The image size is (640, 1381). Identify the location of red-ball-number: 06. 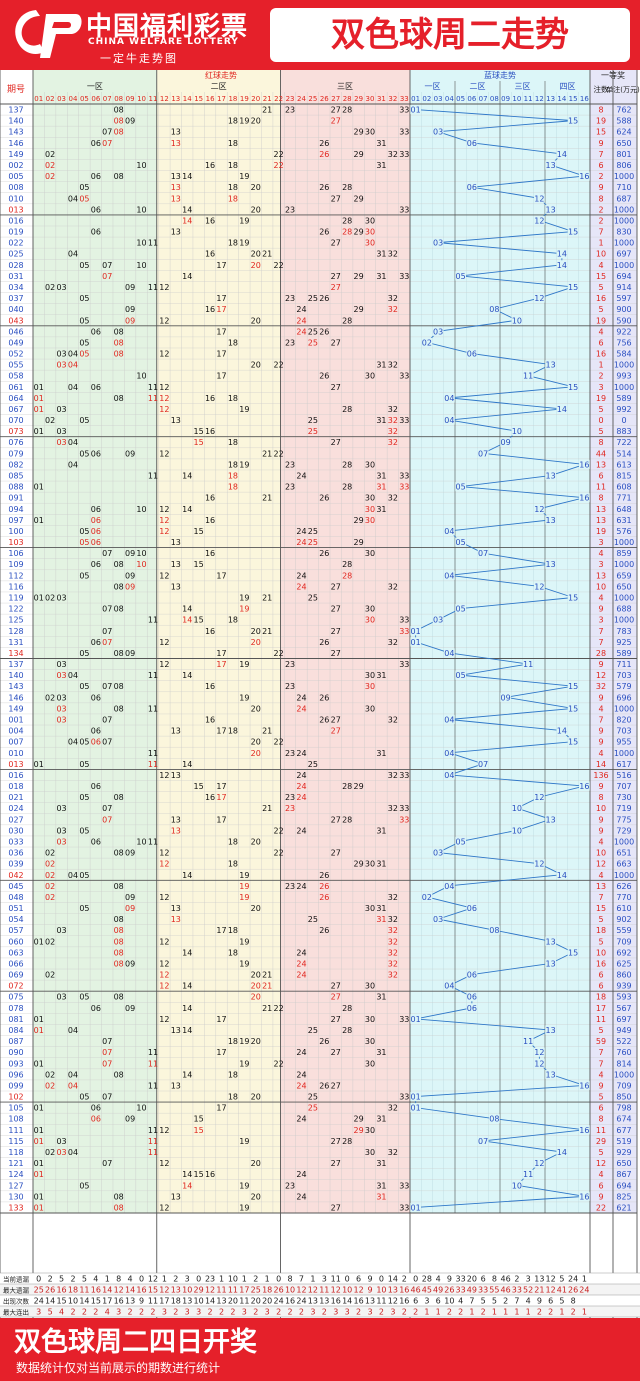
(96, 1119).